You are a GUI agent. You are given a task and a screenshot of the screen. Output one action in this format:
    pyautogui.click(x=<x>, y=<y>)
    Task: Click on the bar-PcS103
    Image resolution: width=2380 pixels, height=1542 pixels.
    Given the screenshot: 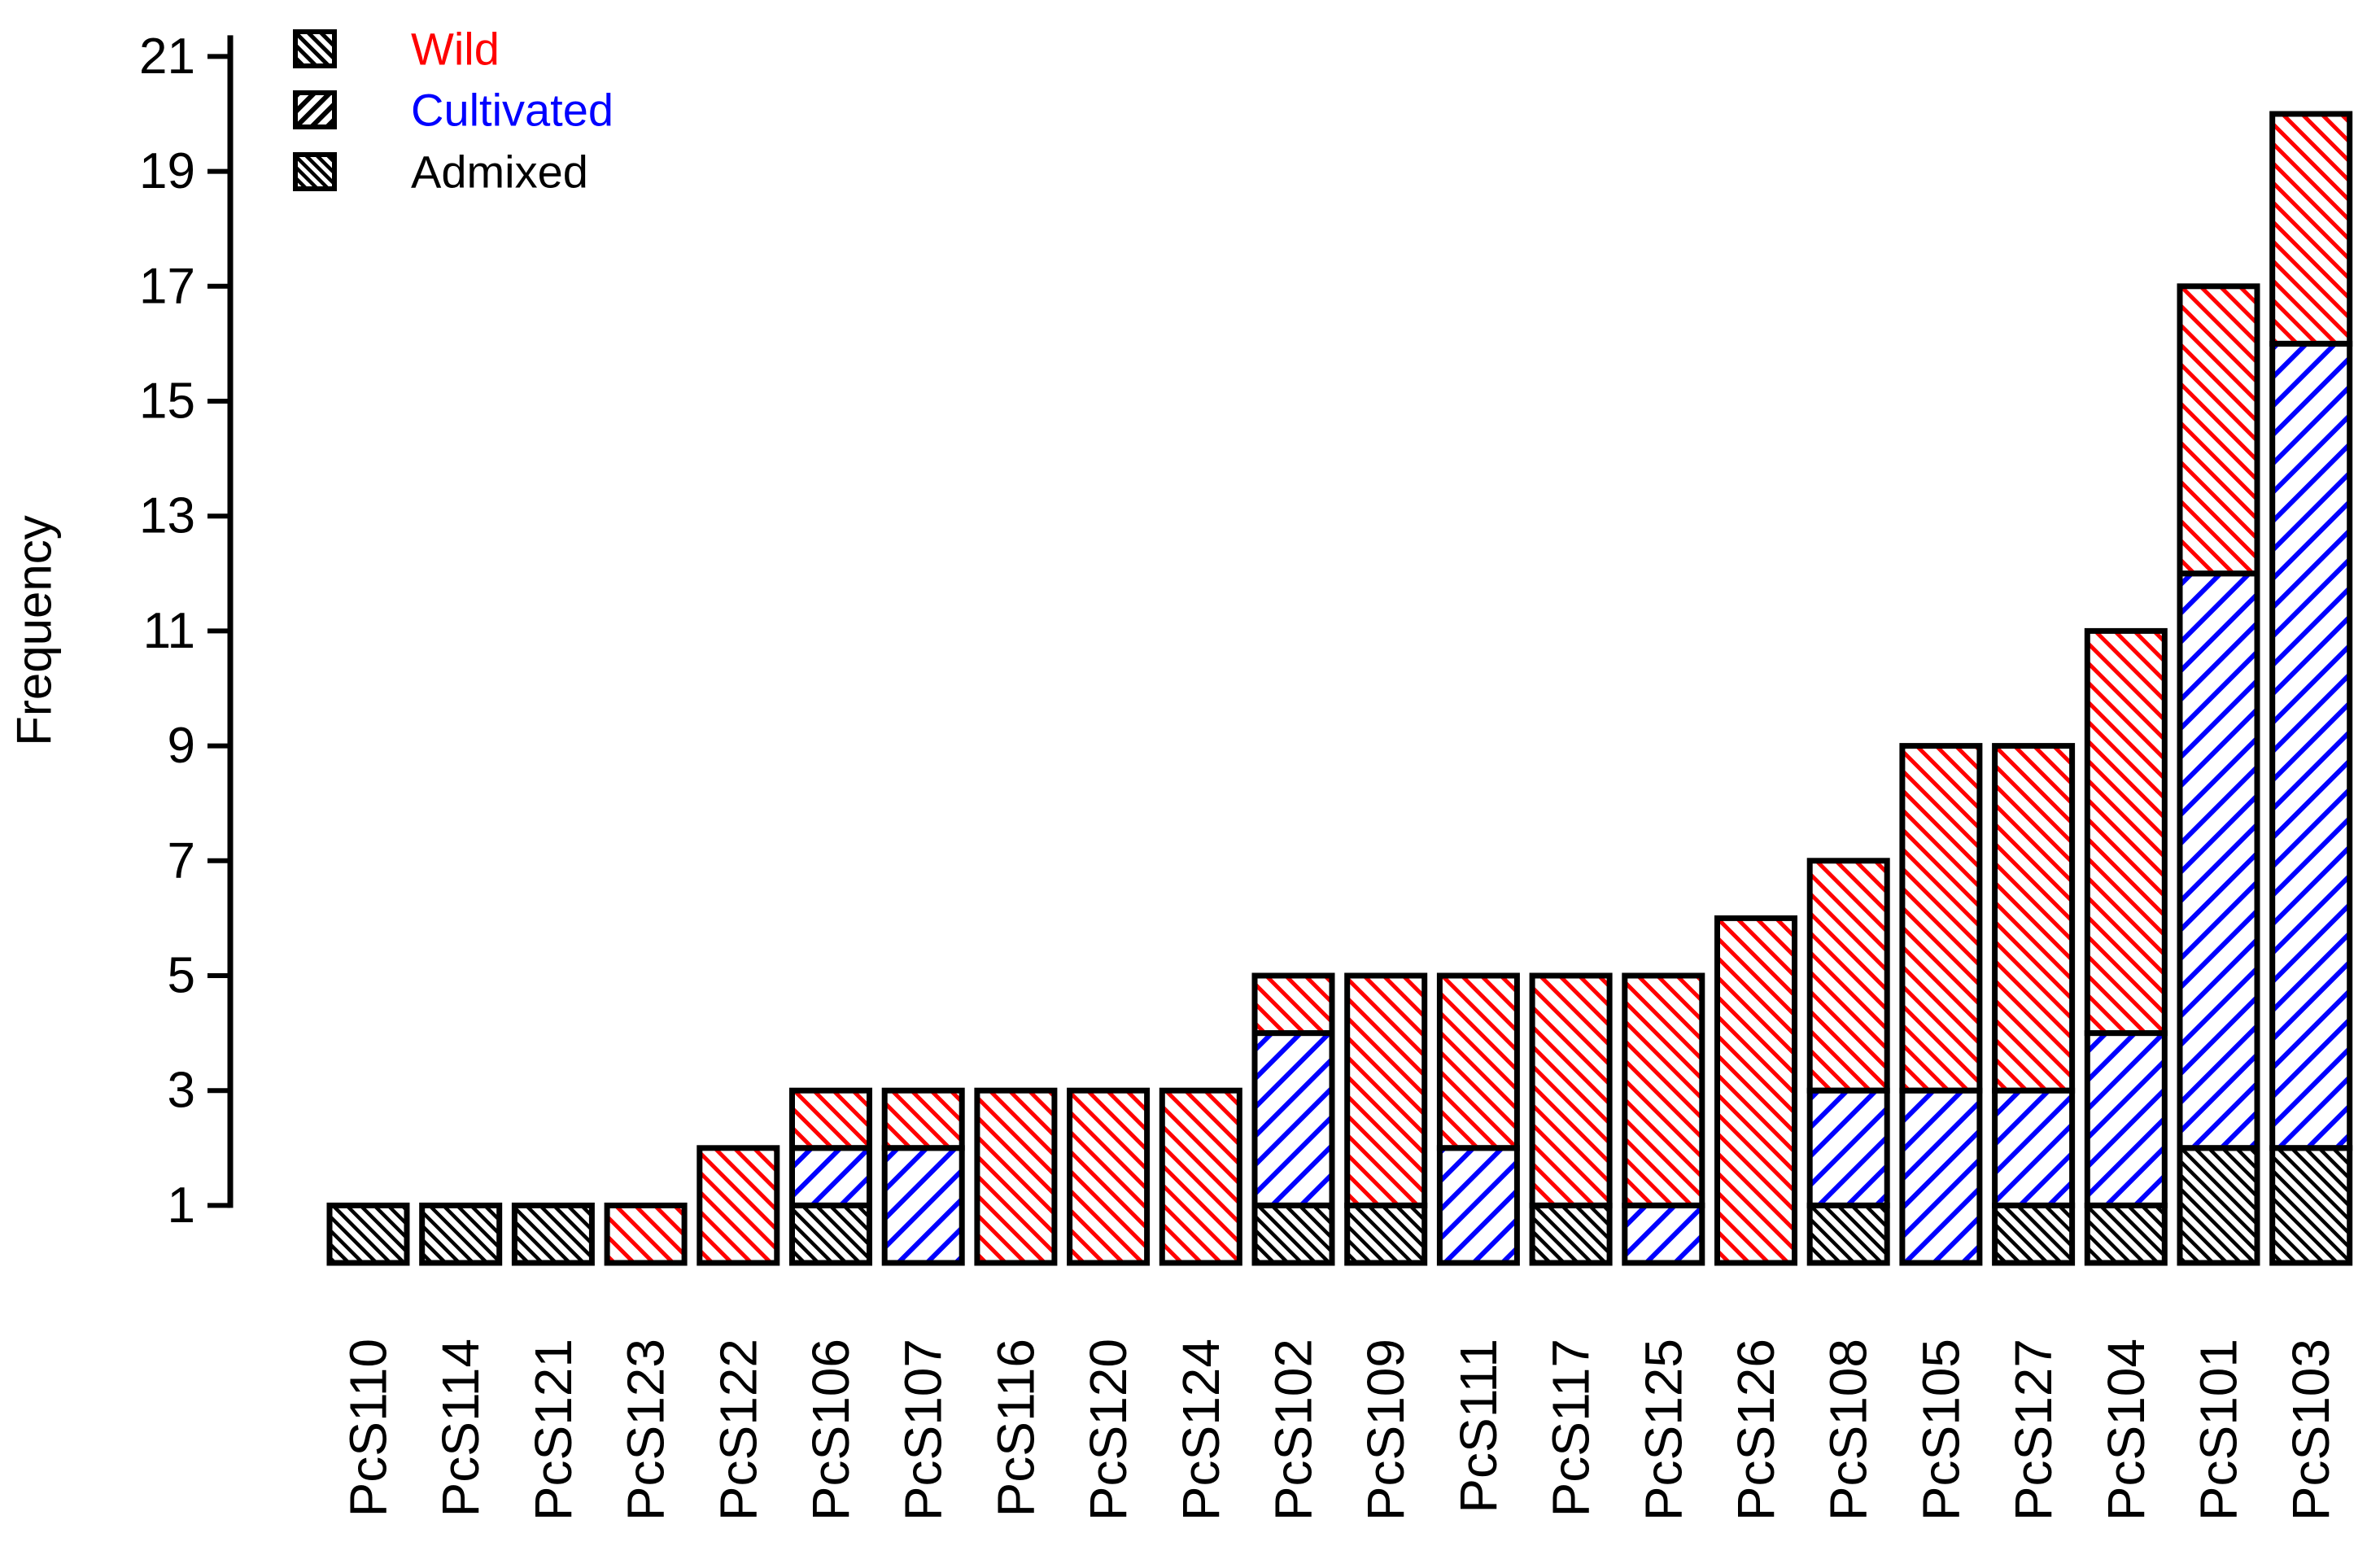 What is the action you would take?
    pyautogui.click(x=2311, y=689)
    